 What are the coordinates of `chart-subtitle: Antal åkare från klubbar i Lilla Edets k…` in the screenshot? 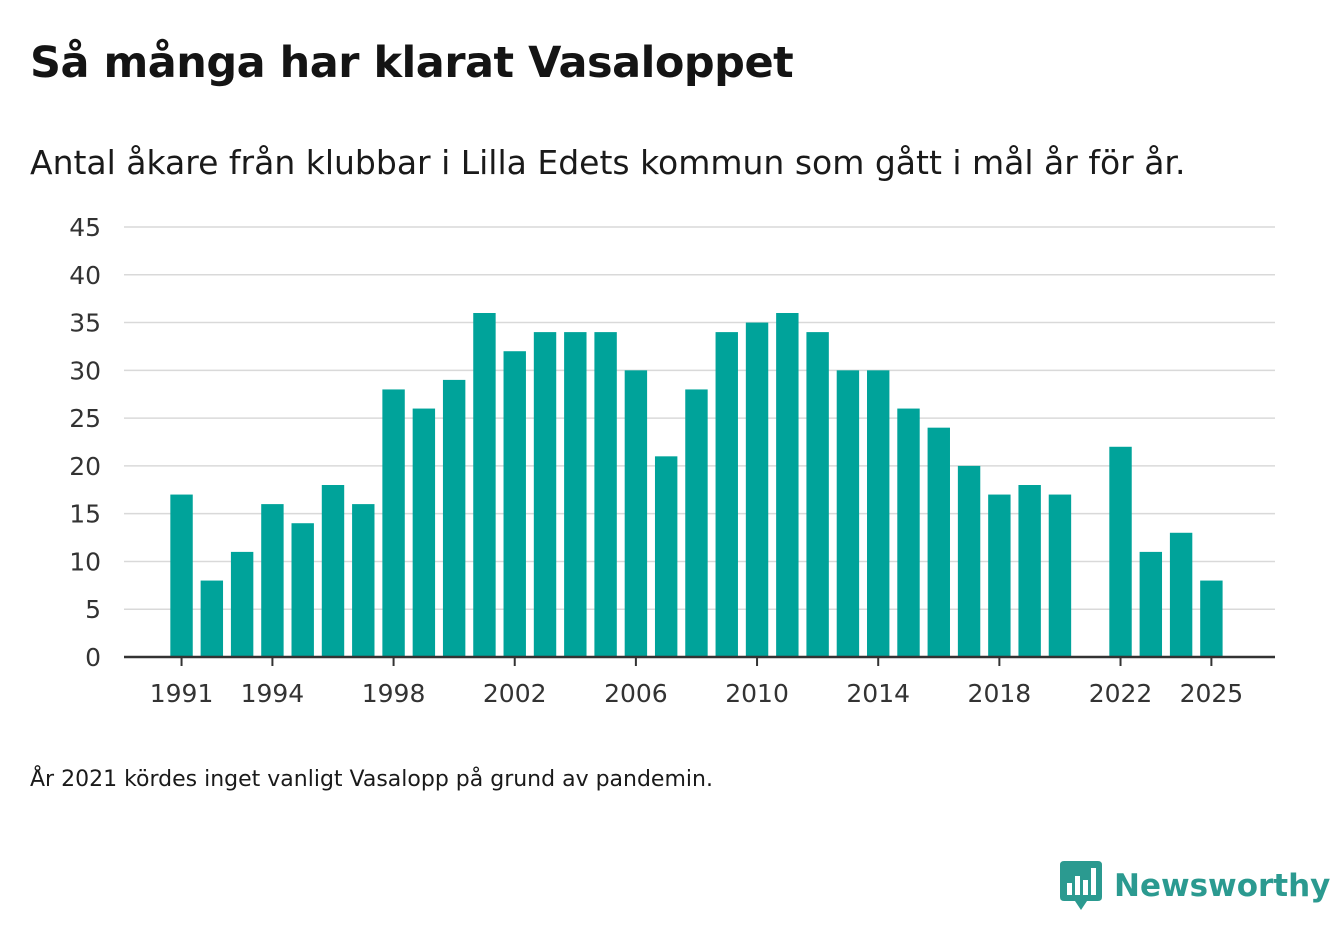 It's located at (608, 162).